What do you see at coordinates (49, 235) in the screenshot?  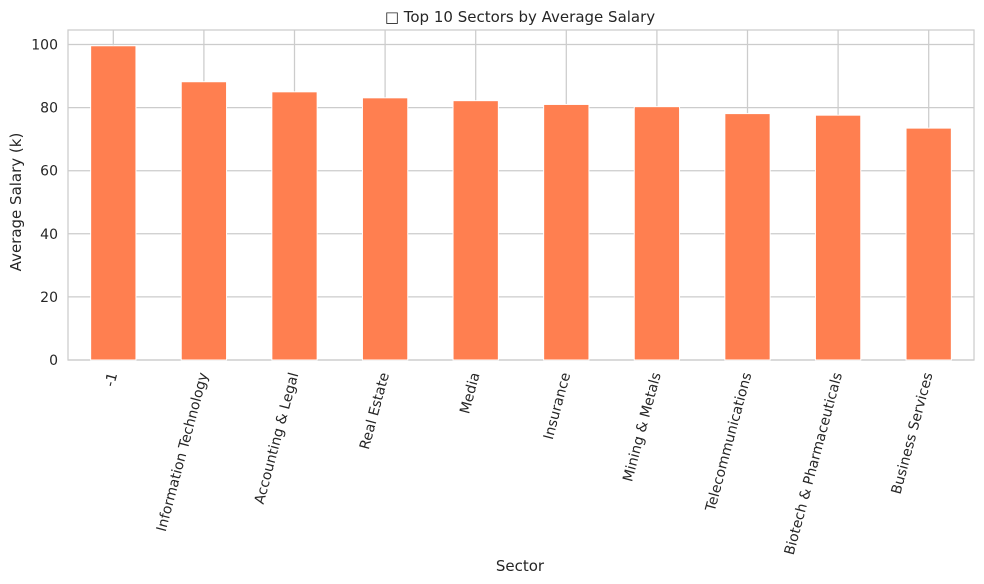 I see `y-tick-label: 40` at bounding box center [49, 235].